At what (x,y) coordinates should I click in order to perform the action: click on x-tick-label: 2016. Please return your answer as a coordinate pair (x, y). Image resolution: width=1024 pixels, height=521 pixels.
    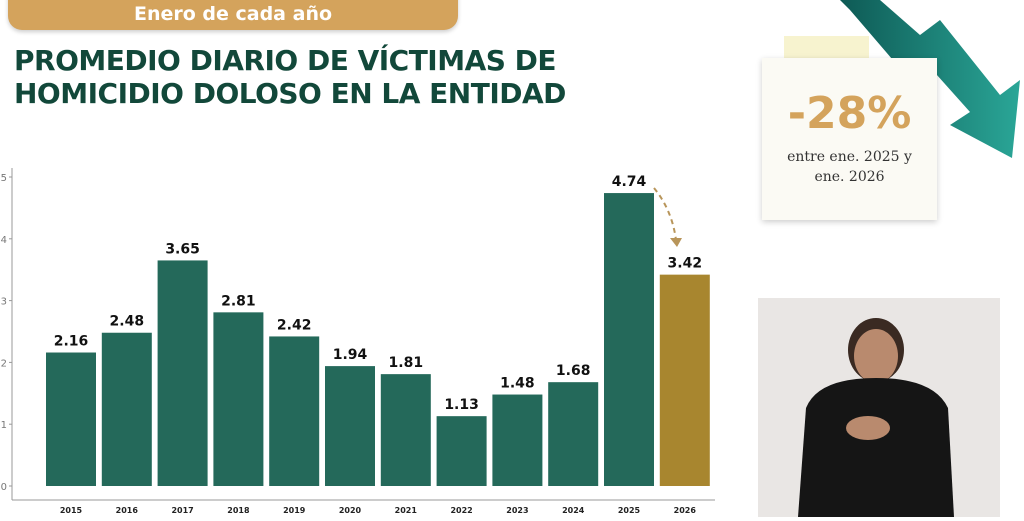
    Looking at the image, I should click on (127, 510).